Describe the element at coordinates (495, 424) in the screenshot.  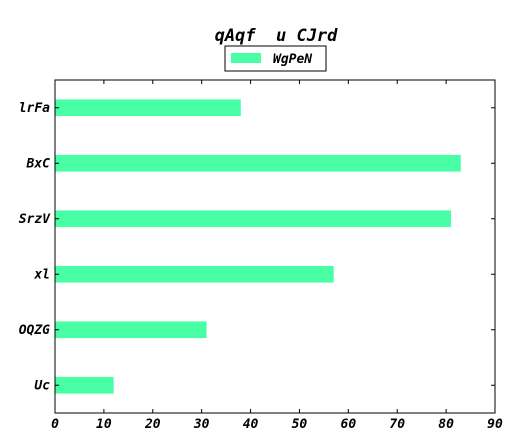
I see `x-tick-label: 90` at that location.